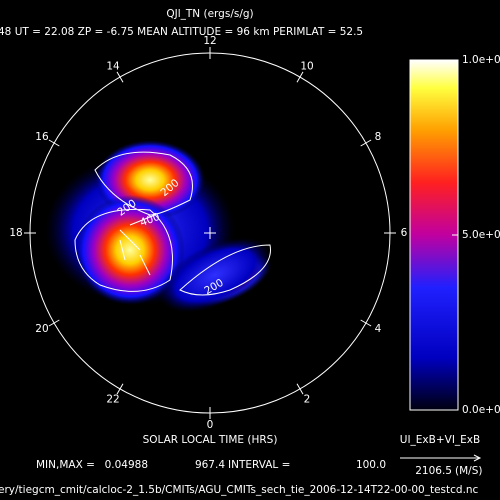 This screenshot has height=500, width=500. What do you see at coordinates (15, 233) in the screenshot?
I see `lt-tick-label: 18` at bounding box center [15, 233].